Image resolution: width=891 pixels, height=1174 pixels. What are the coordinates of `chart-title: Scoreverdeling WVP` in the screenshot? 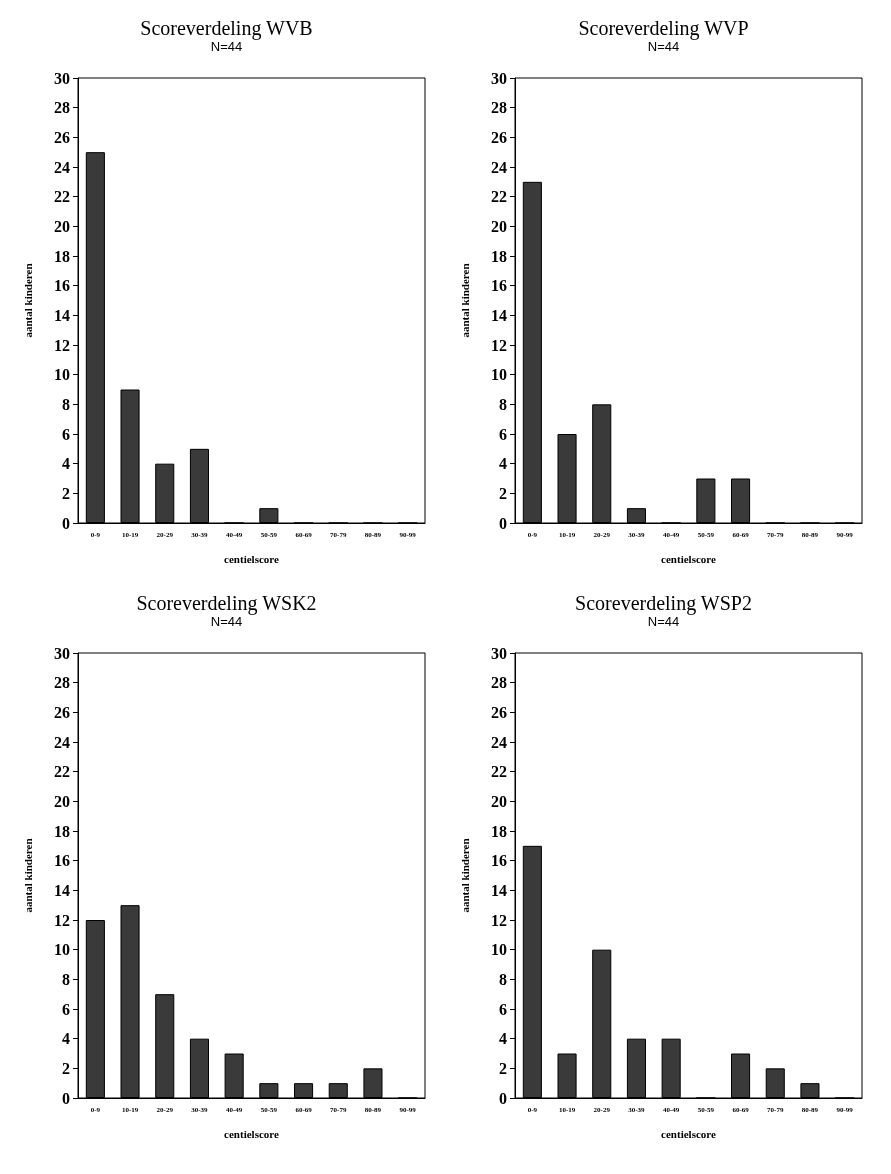 It's located at (663, 28).